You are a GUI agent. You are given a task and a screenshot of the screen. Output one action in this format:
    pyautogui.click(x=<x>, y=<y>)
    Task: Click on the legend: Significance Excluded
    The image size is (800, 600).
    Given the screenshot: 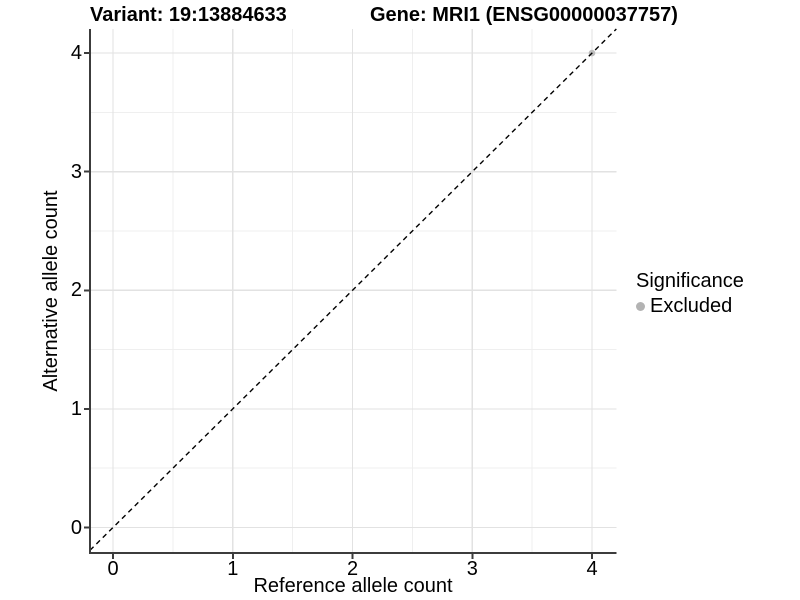 What is the action you would take?
    pyautogui.click(x=689, y=293)
    